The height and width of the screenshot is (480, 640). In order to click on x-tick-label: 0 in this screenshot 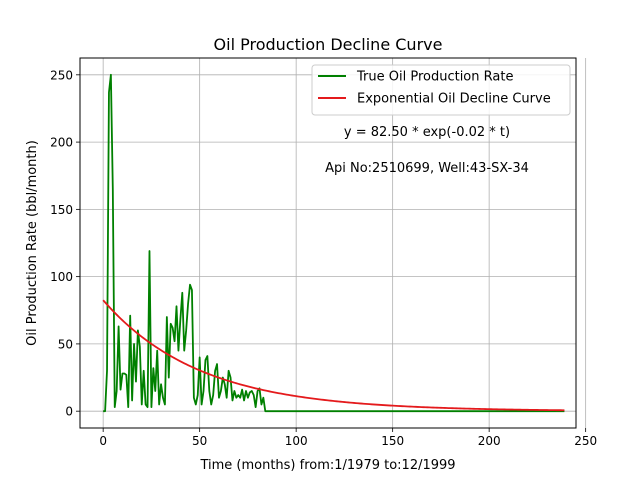, I will do `click(103, 441)`.